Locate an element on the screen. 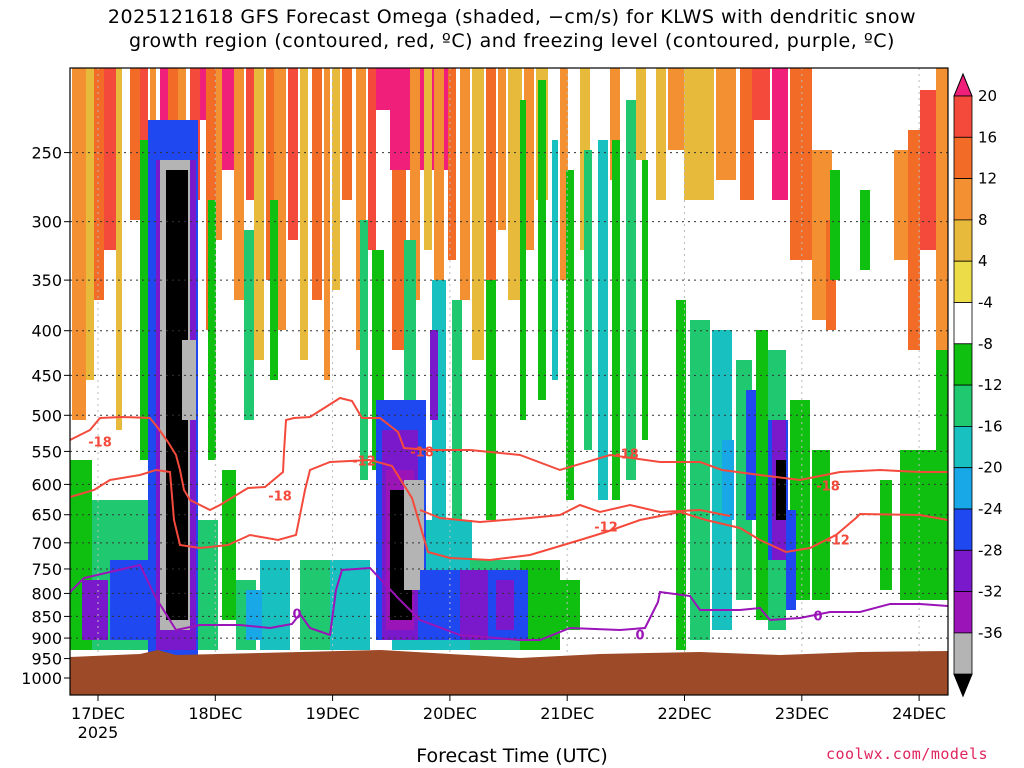  terrain-below-ground is located at coordinates (509, 672).